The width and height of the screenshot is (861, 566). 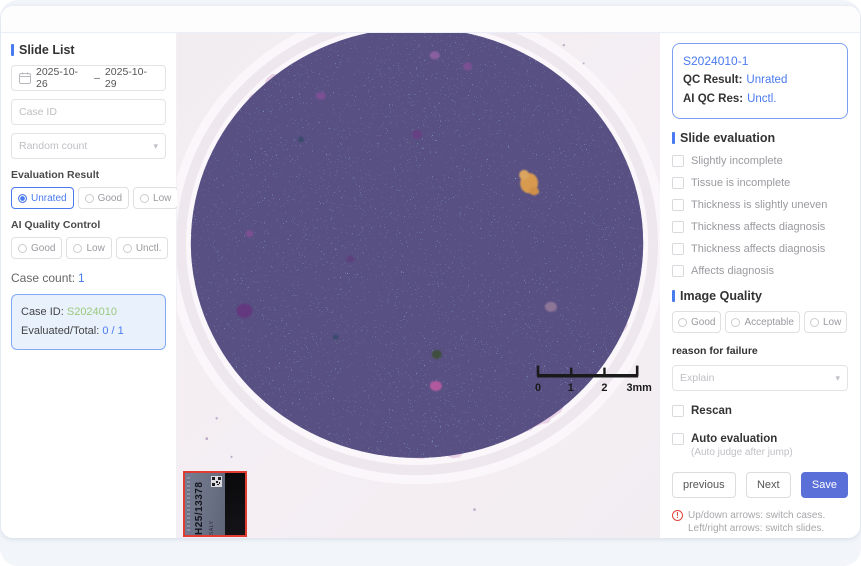 I want to click on slide-glass-area, so click(x=235, y=504).